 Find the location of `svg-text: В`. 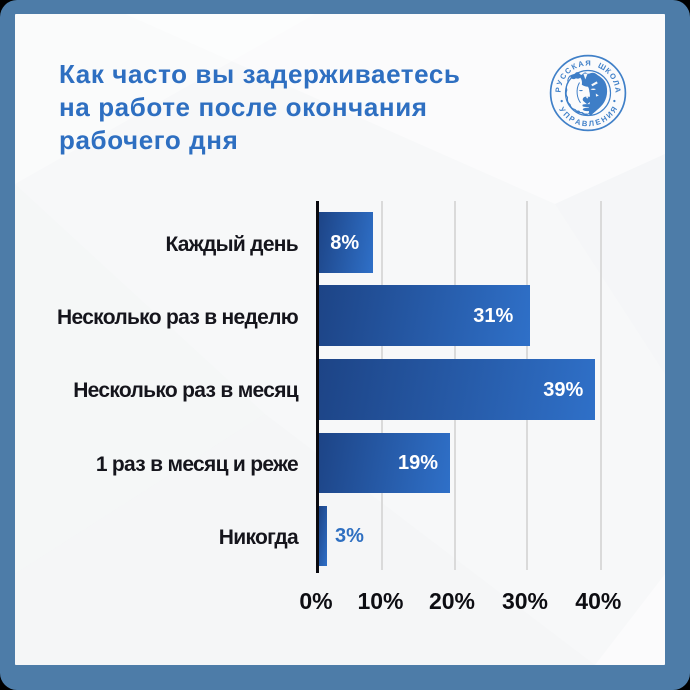

svg-text: В is located at coordinates (584, 124).